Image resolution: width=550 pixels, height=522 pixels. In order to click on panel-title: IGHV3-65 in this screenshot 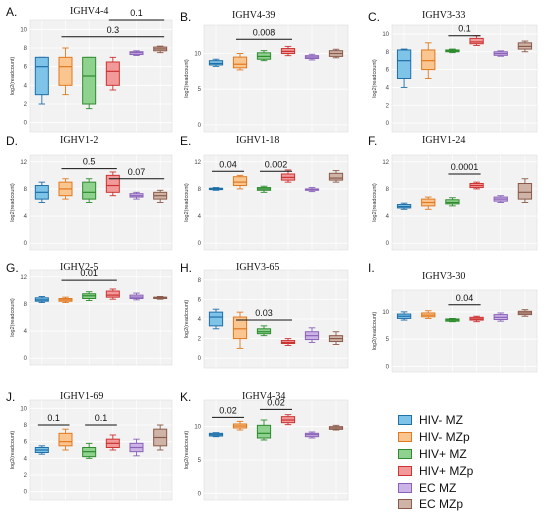, I will do `click(257, 267)`.